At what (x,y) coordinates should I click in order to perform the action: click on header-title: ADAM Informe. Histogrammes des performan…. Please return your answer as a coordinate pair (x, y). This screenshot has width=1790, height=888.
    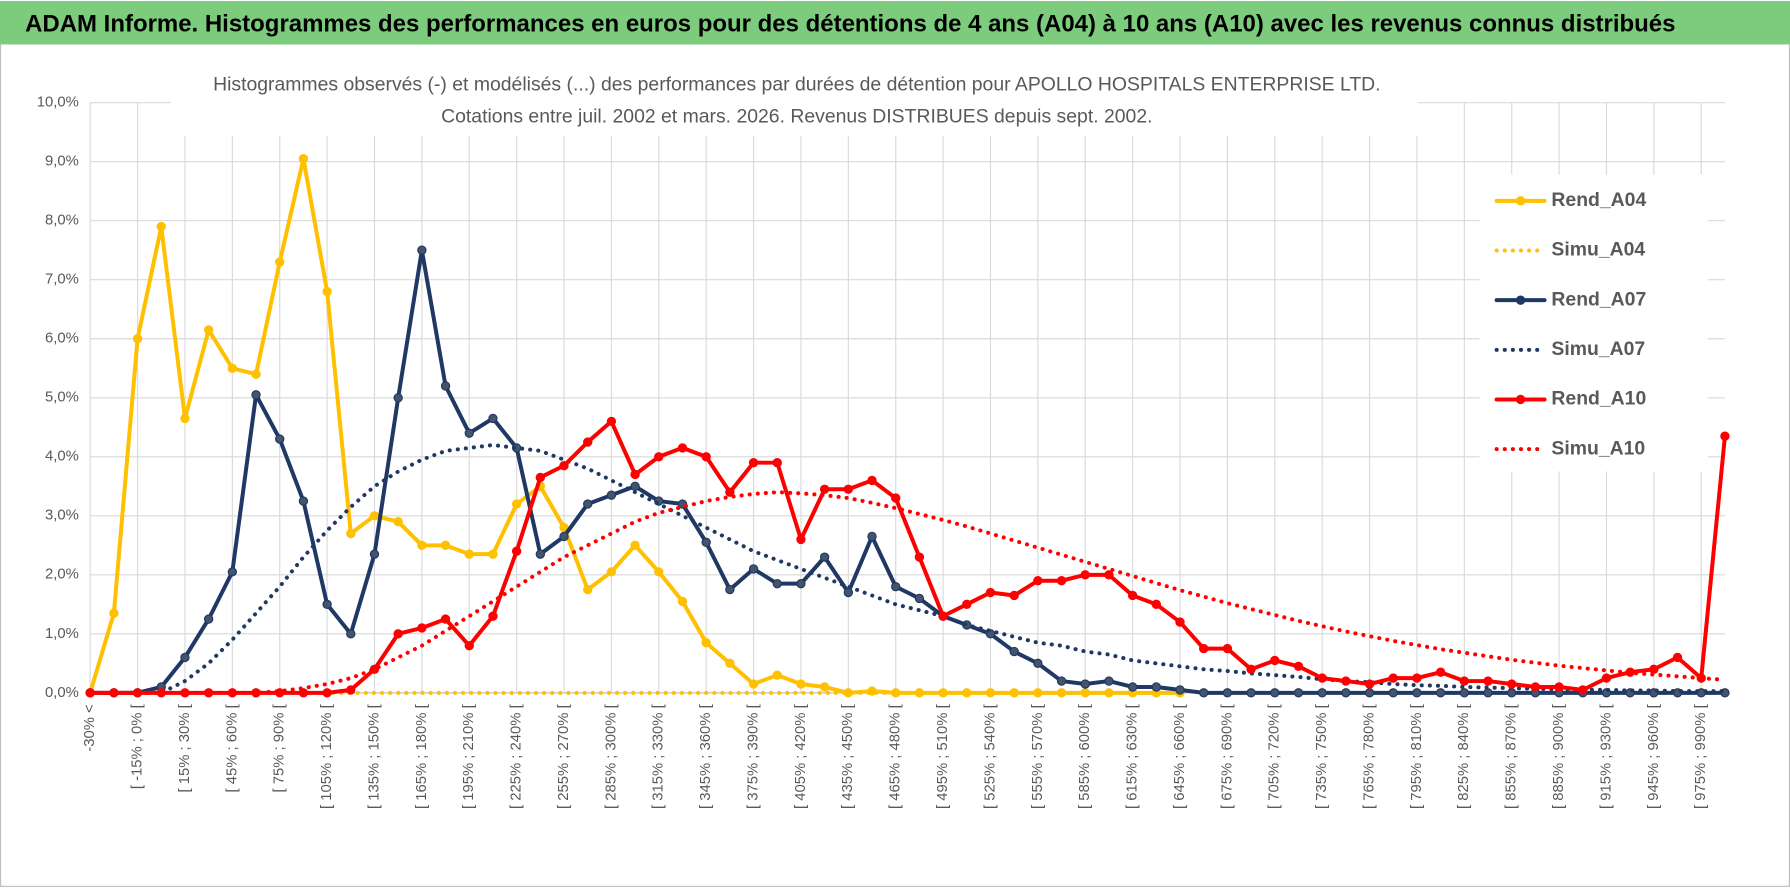
    Looking at the image, I should click on (850, 23).